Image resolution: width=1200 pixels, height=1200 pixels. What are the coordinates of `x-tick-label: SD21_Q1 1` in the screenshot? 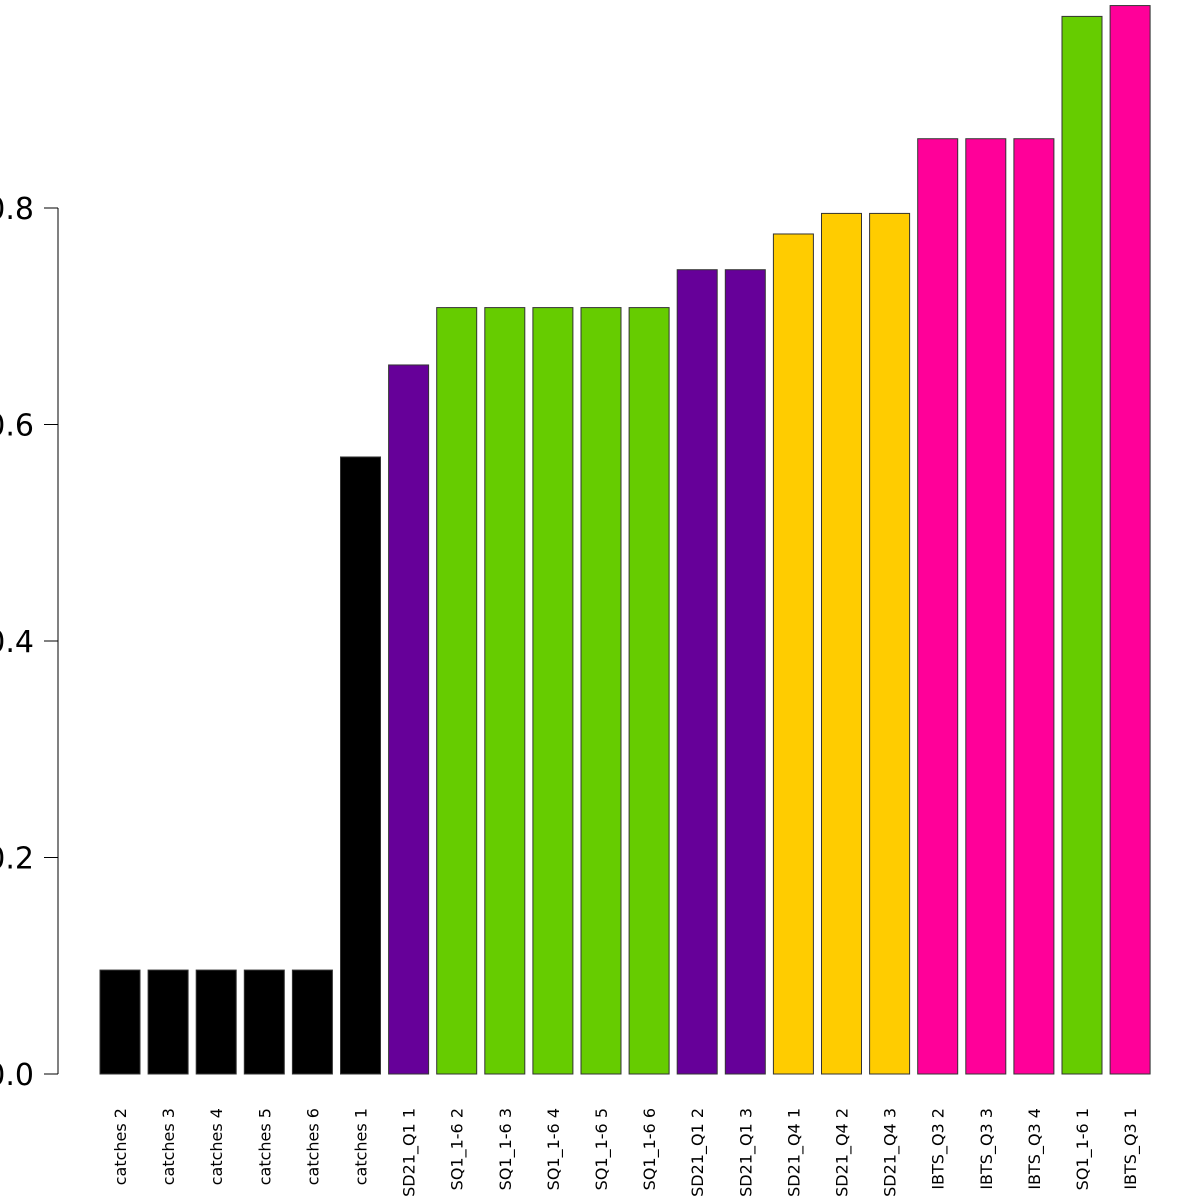 It's located at (410, 1152).